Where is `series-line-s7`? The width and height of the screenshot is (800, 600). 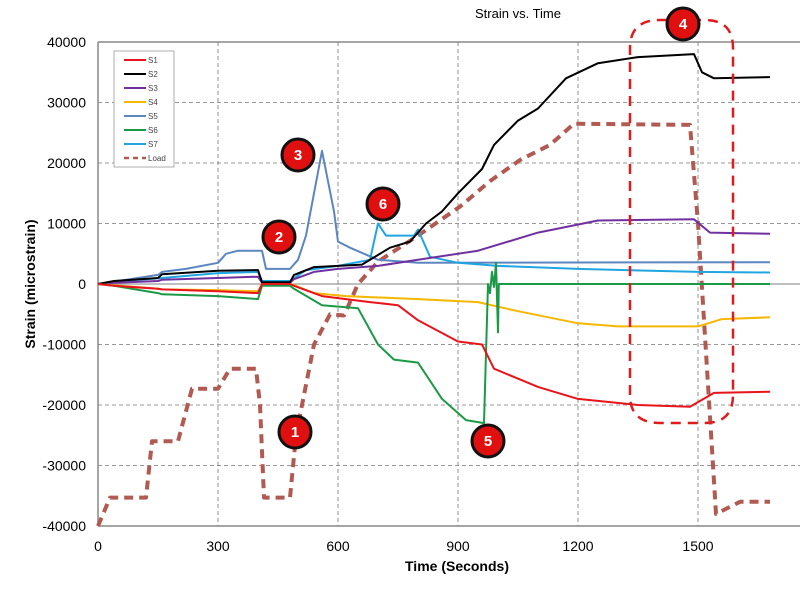 series-line-s7 is located at coordinates (434, 253).